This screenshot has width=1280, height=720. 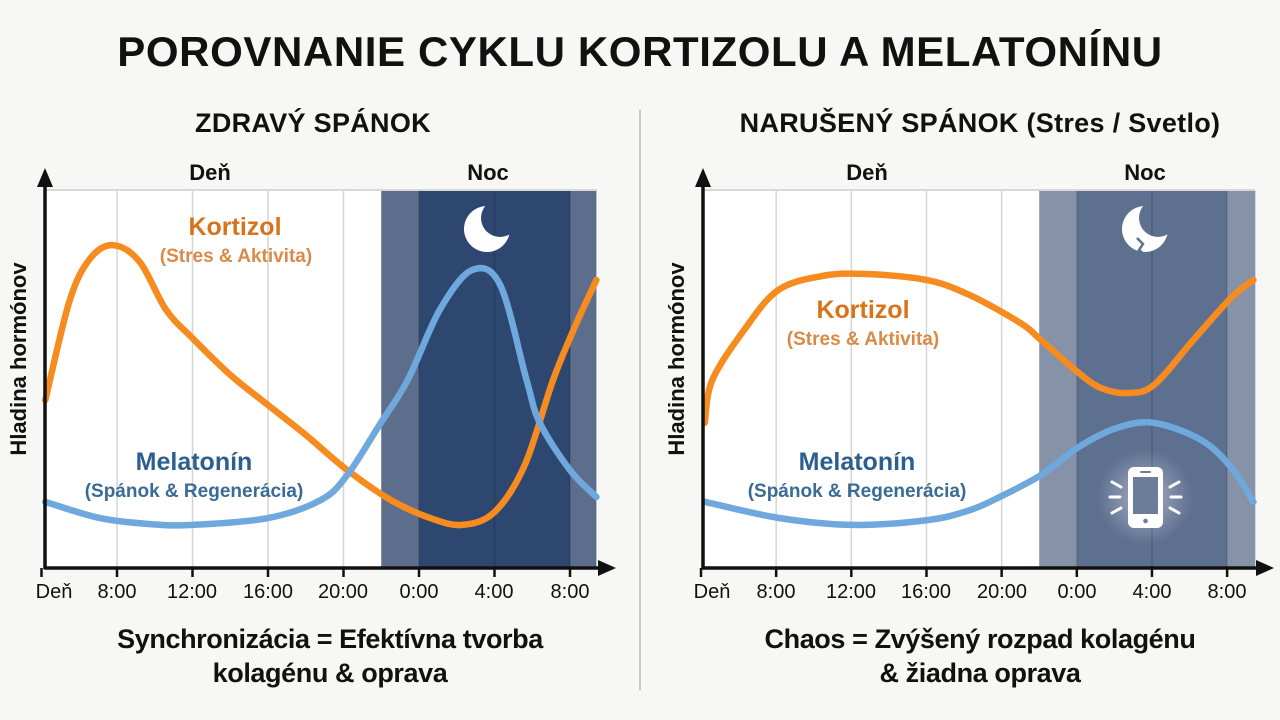 I want to click on cortisol-curve, so click(x=979, y=348).